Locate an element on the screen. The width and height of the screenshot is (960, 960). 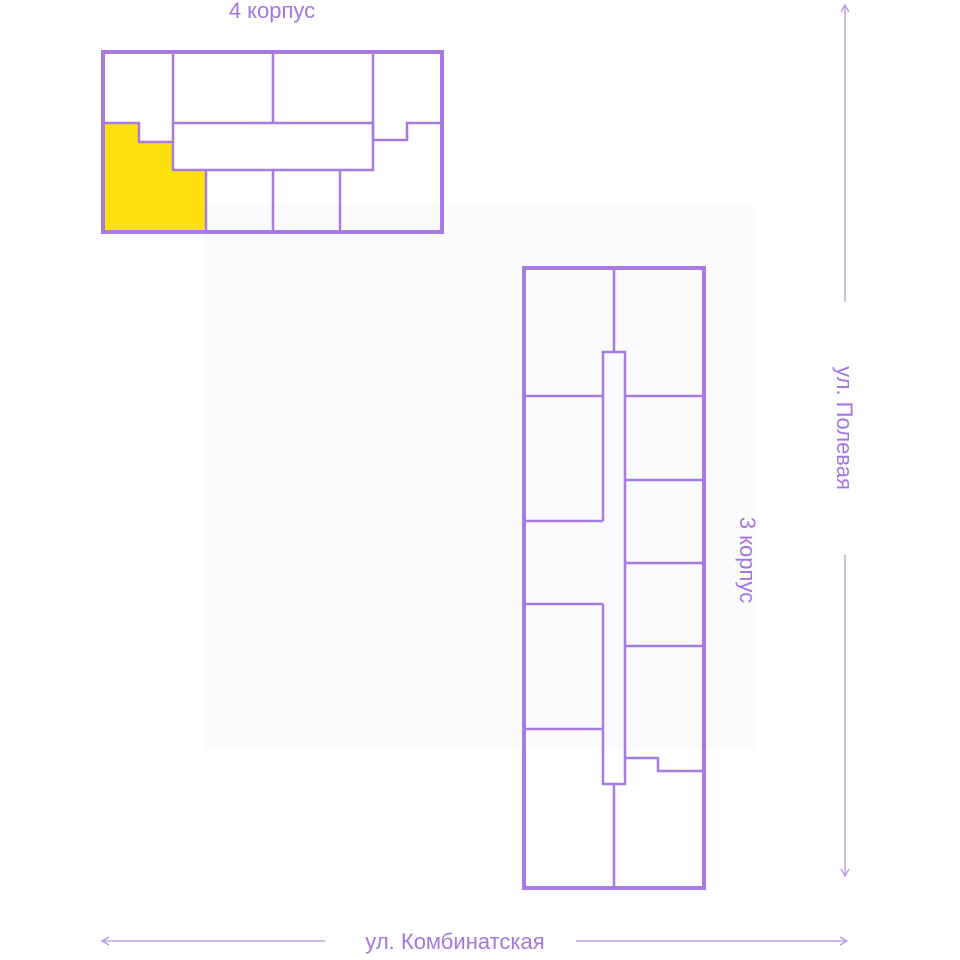
building-4-label: 4 корпус is located at coordinates (272, 11).